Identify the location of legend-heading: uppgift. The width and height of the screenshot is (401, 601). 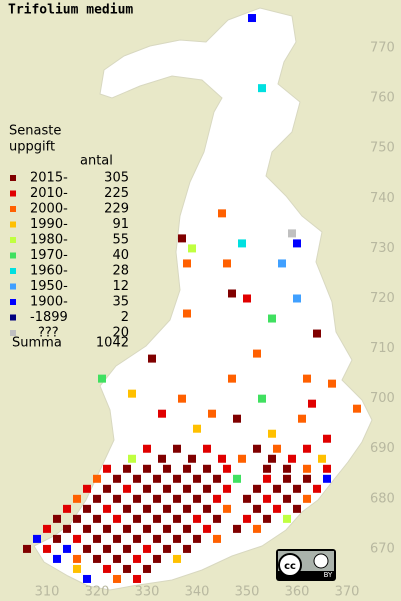
(32, 147).